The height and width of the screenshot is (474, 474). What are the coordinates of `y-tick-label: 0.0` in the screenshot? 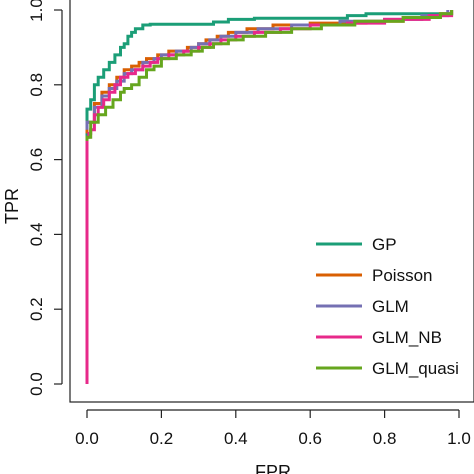 It's located at (36, 384).